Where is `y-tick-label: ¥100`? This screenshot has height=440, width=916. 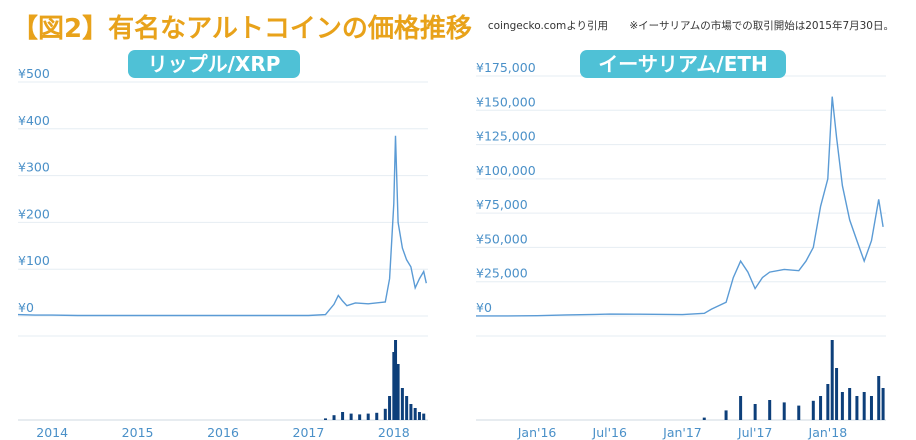
y-tick-label: ¥100 is located at coordinates (34, 260).